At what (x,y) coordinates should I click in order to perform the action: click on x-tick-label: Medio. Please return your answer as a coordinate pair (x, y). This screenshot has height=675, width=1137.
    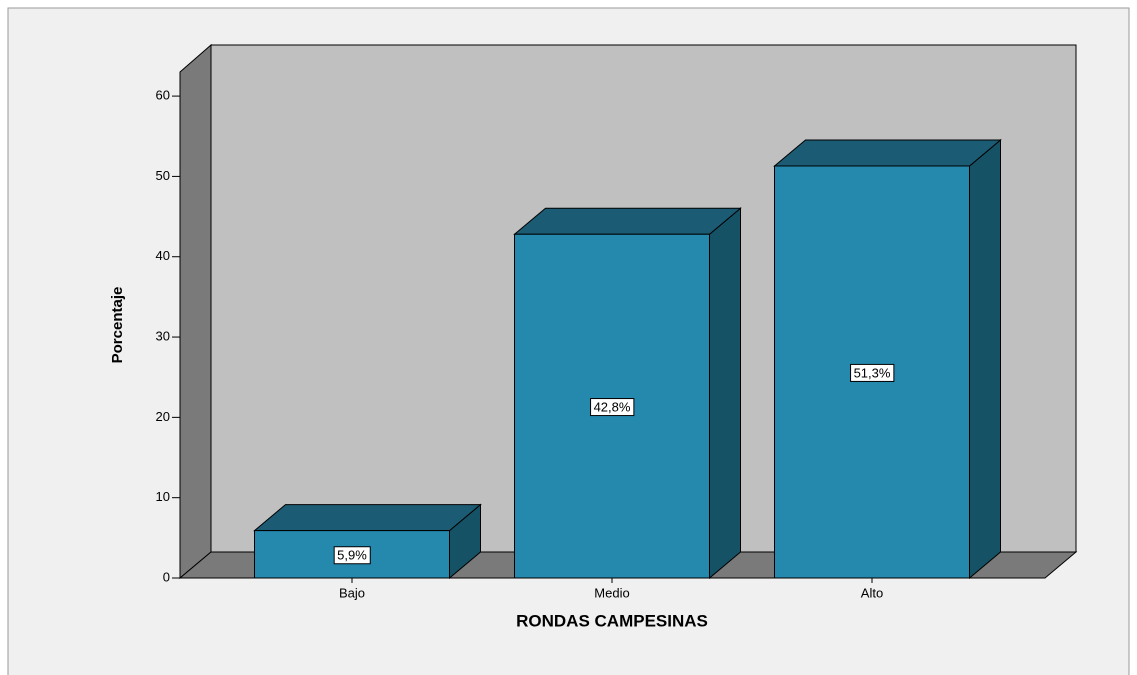
    Looking at the image, I should click on (611, 592).